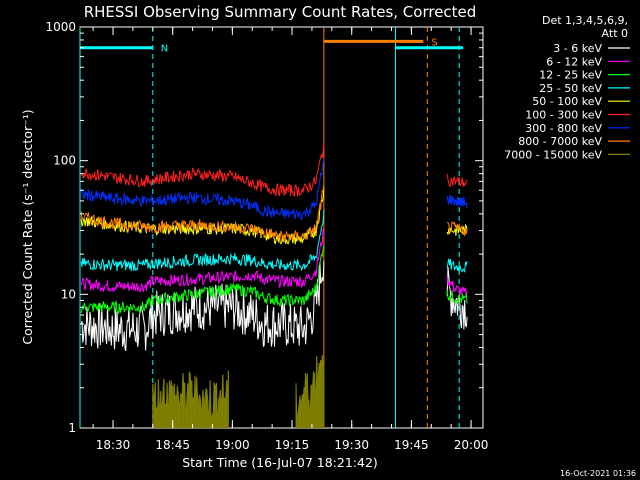 This screenshot has width=640, height=480. What do you see at coordinates (172, 445) in the screenshot?
I see `x-tick-label: 18:45` at bounding box center [172, 445].